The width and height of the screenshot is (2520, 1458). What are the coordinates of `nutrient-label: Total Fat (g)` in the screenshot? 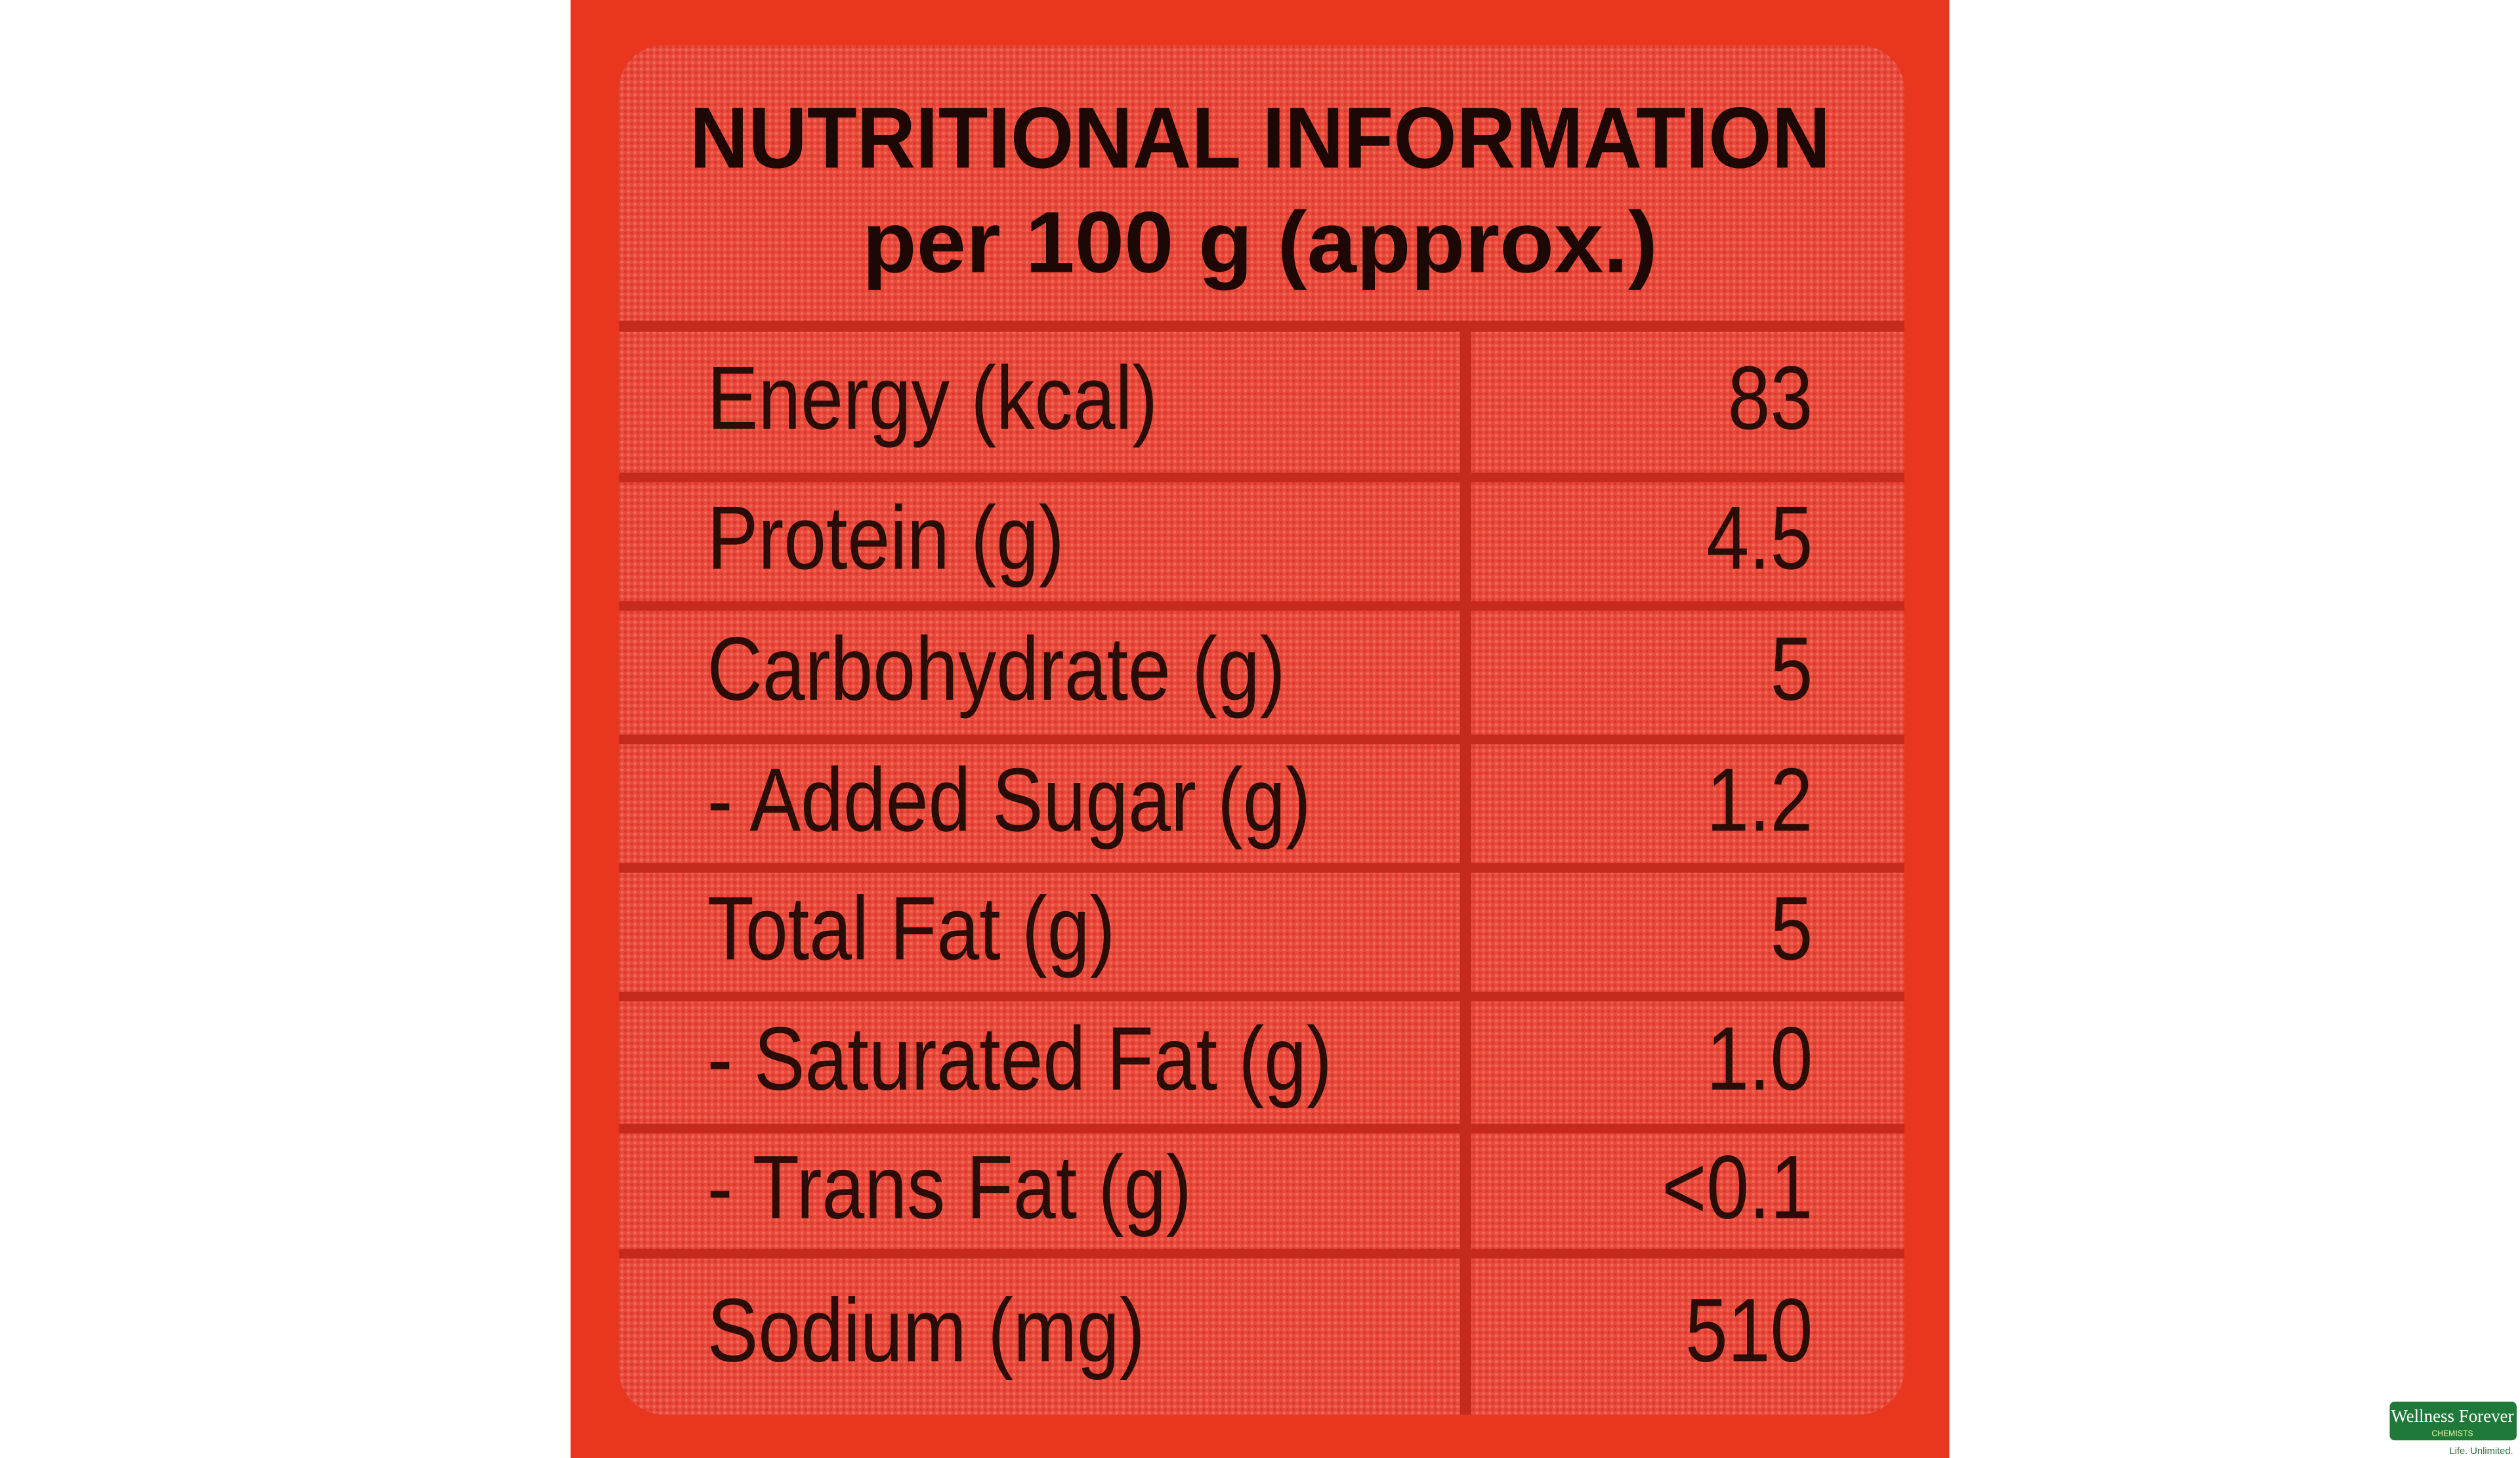 It's located at (911, 928).